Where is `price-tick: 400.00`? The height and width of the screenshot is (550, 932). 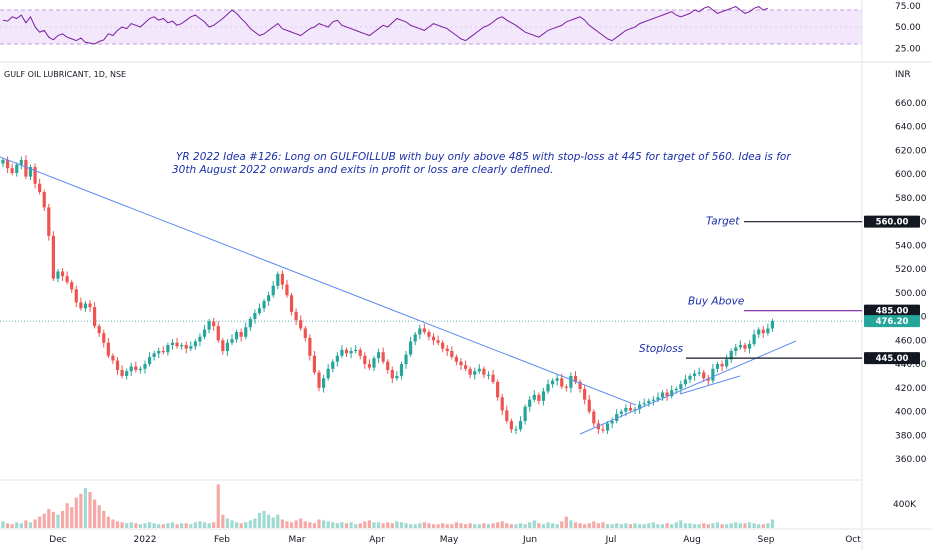 price-tick: 400.00 is located at coordinates (911, 413).